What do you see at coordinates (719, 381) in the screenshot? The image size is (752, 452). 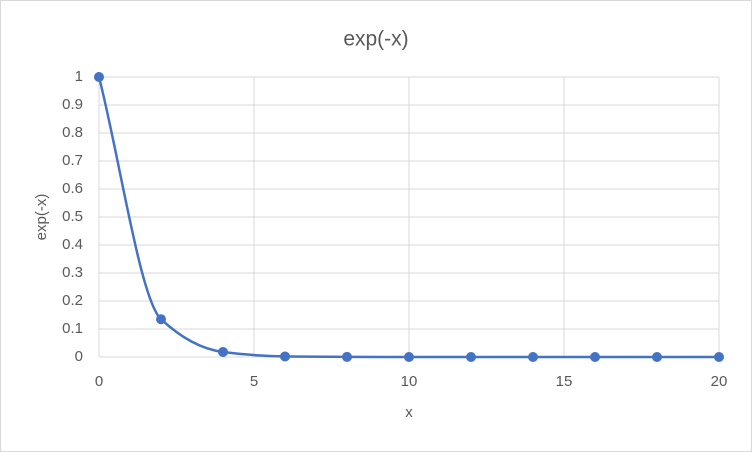 I see `x-tick-label: 20` at bounding box center [719, 381].